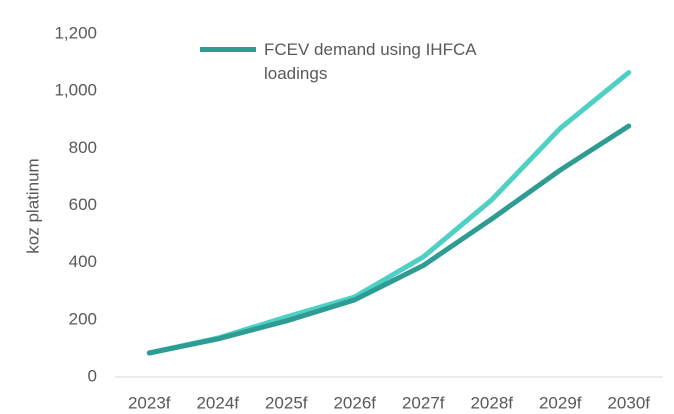  Describe the element at coordinates (83, 261) in the screenshot. I see `y-tick-label: 400` at that location.